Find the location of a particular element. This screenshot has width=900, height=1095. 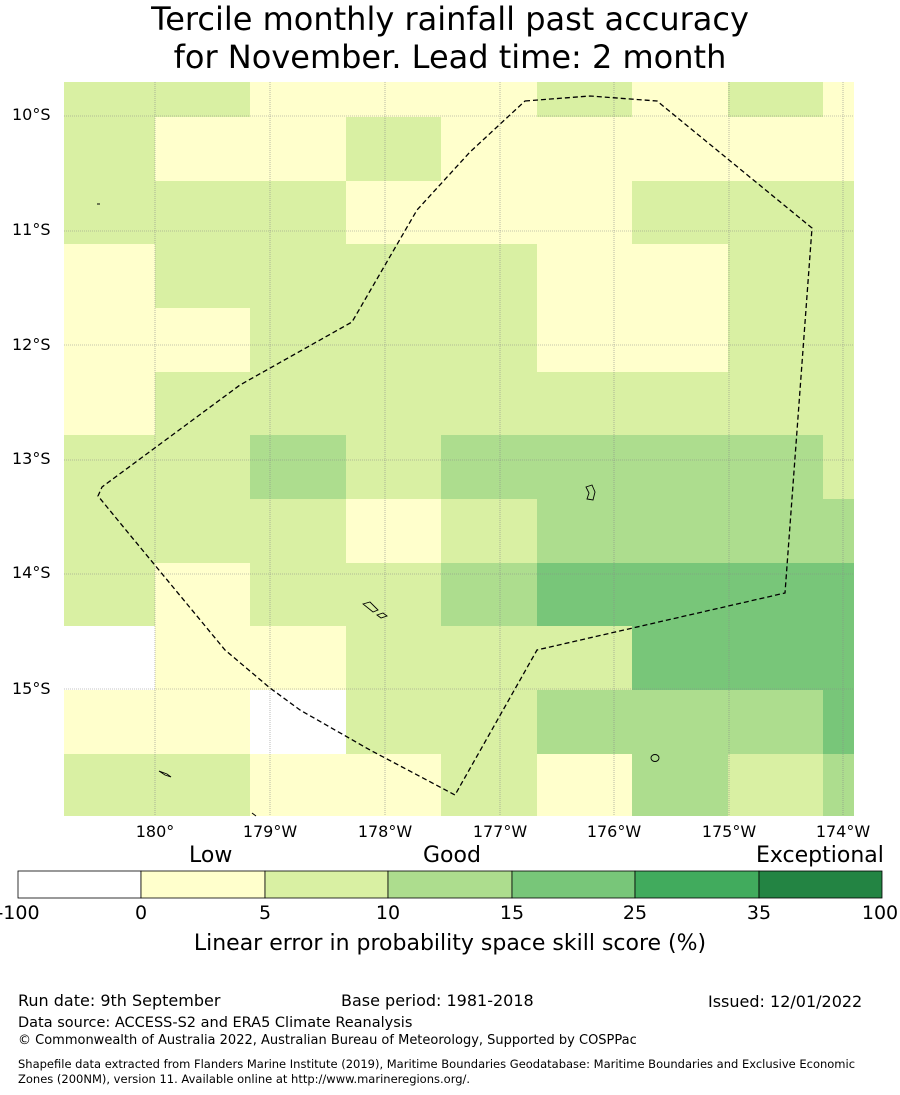

lat-label: 12°S is located at coordinates (31, 344).